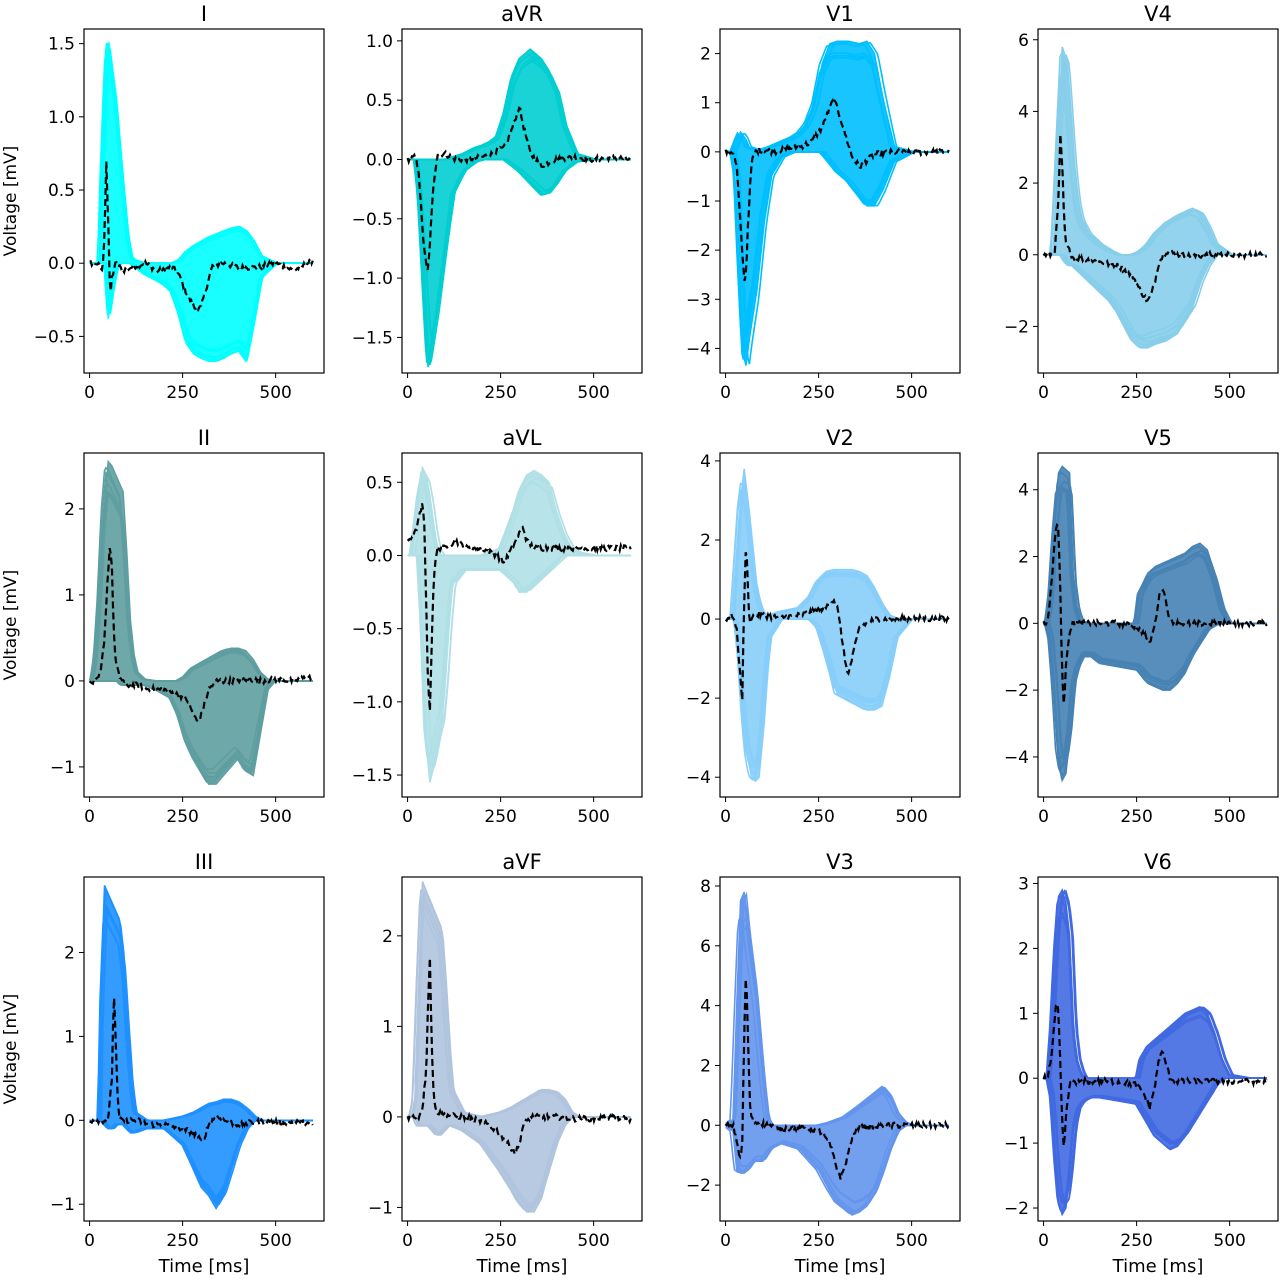  I want to click on plot-area-ii, so click(201, 622).